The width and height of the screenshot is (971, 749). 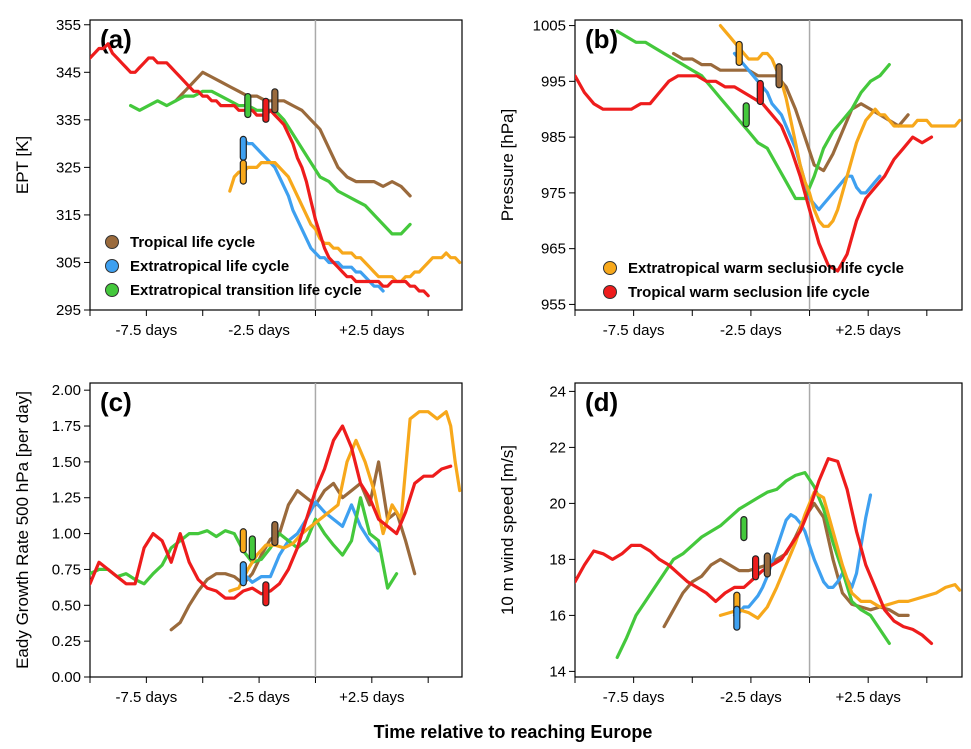 What do you see at coordinates (557, 503) in the screenshot?
I see `panel-d-y-tick-label: 20` at bounding box center [557, 503].